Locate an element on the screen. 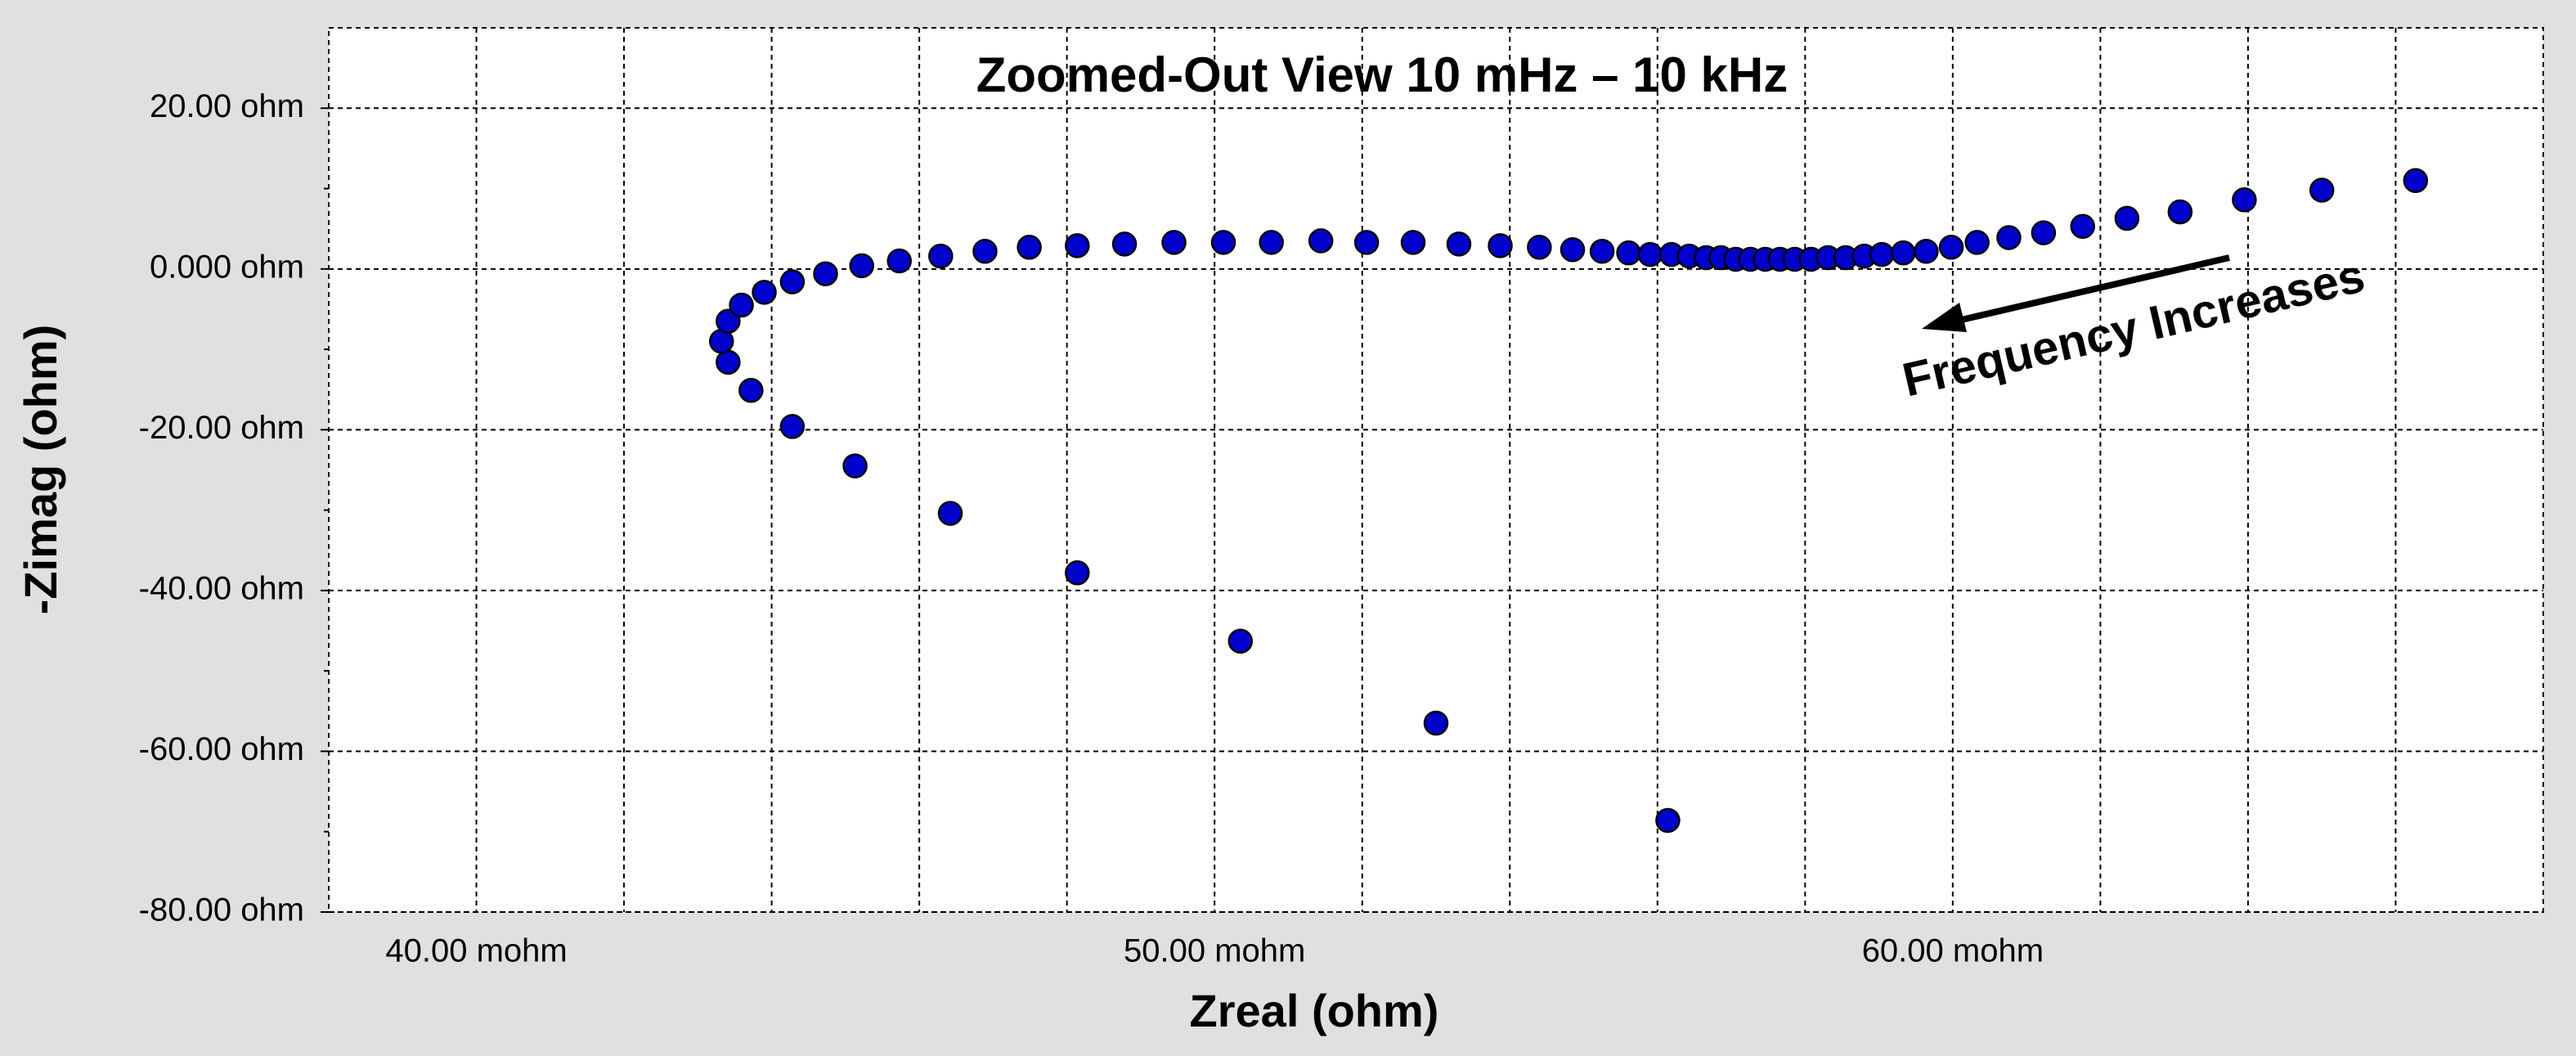 The image size is (2576, 1056). annotation-arrowhead is located at coordinates (1944, 317).